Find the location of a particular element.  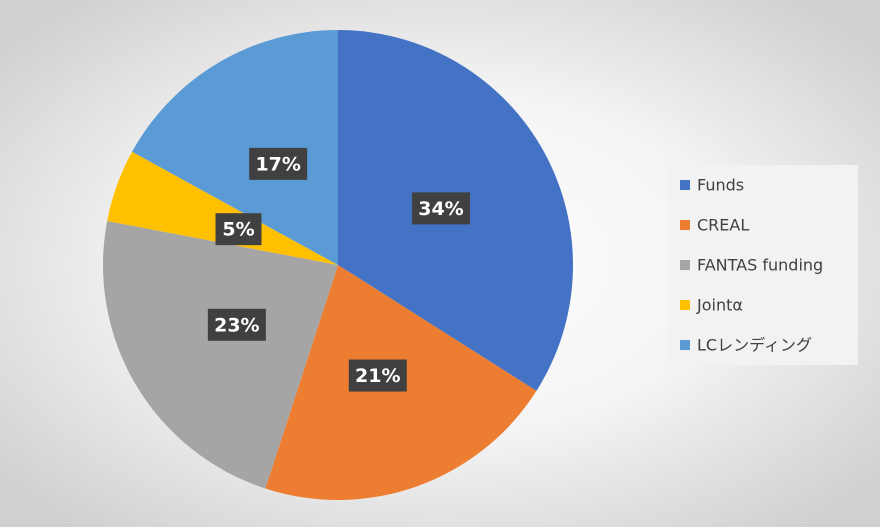

data-label: 34% is located at coordinates (440, 209).